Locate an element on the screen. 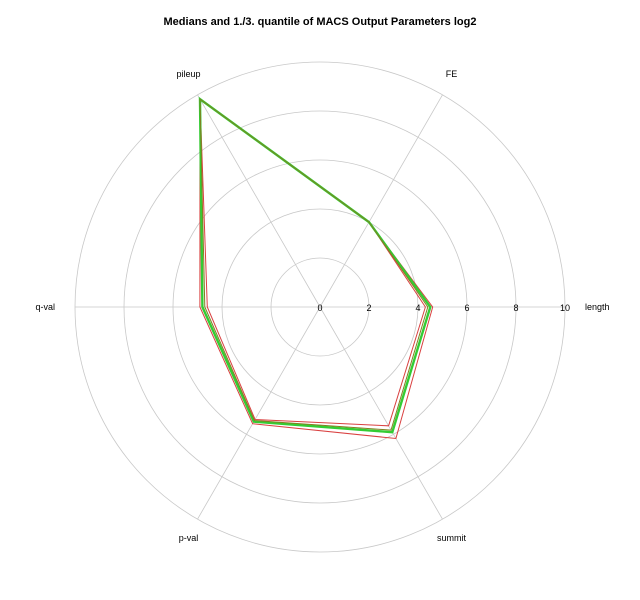 Image resolution: width=640 pixels, height=600 pixels. tick-label-0: 0 is located at coordinates (319, 308).